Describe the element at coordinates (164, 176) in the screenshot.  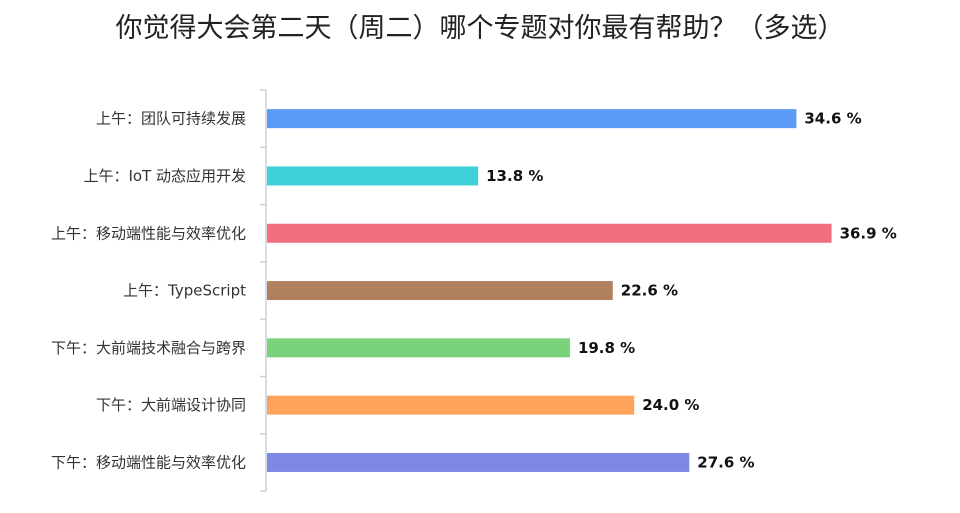
I see `category-label: 上午：IoT 动态应用开发` at that location.